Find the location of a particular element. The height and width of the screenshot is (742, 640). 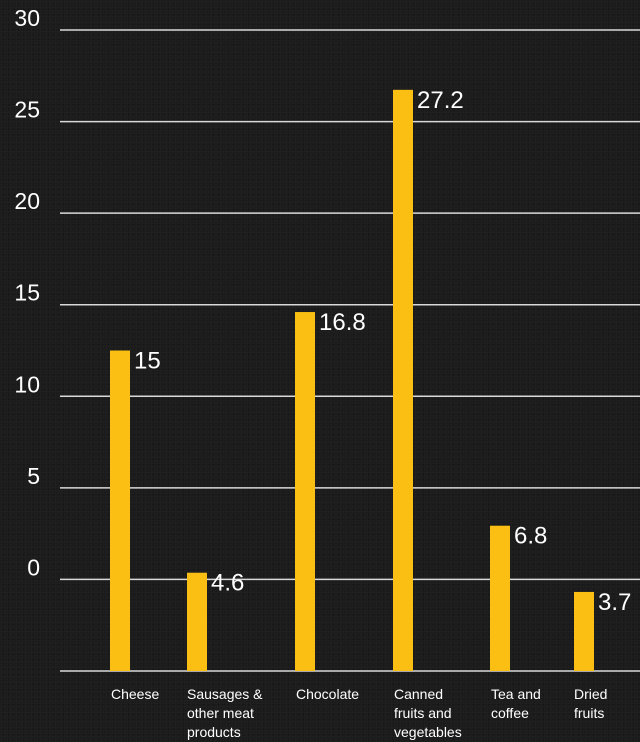

x-category-label: Tea and coffee is located at coordinates (516, 703).